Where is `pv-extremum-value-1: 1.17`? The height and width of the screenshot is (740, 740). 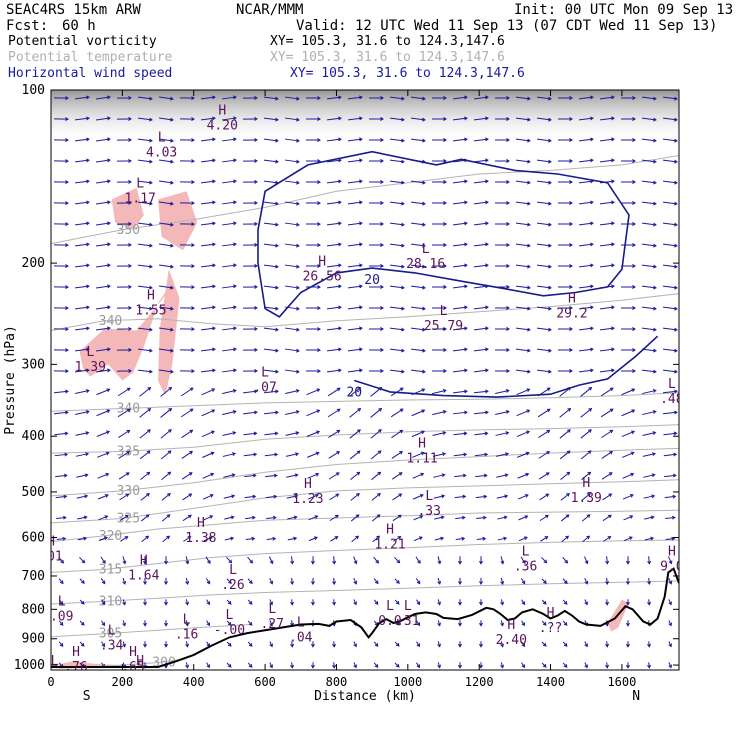 pv-extremum-value-1: 1.17 is located at coordinates (140, 198).